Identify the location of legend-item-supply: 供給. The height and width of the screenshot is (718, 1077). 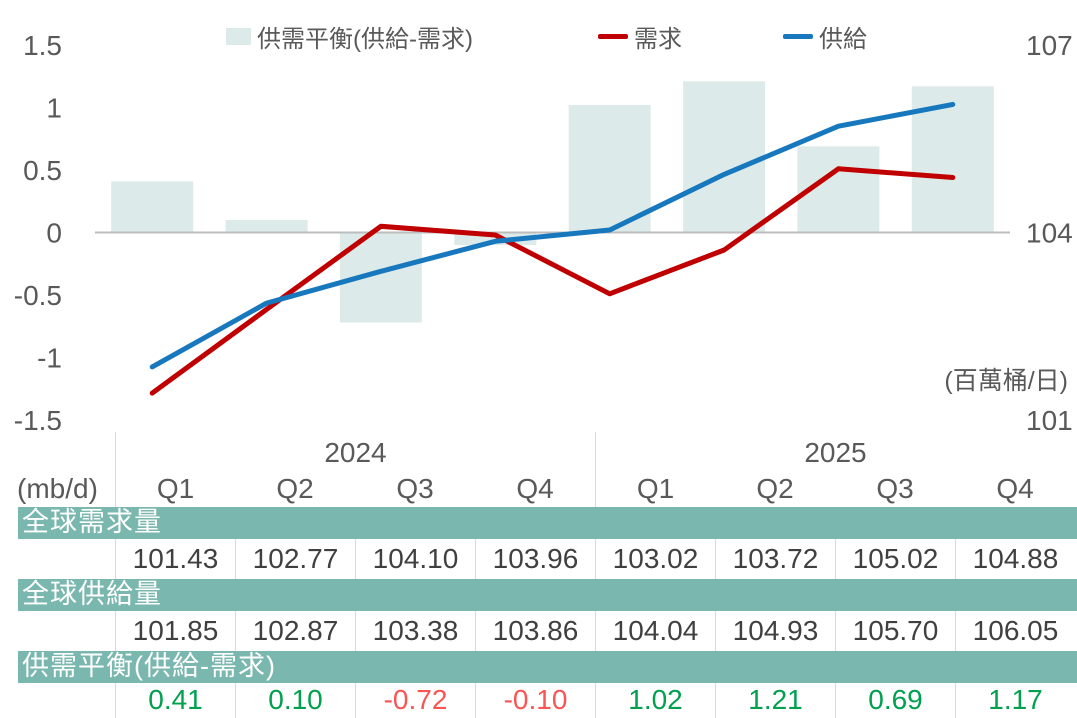
(825, 36).